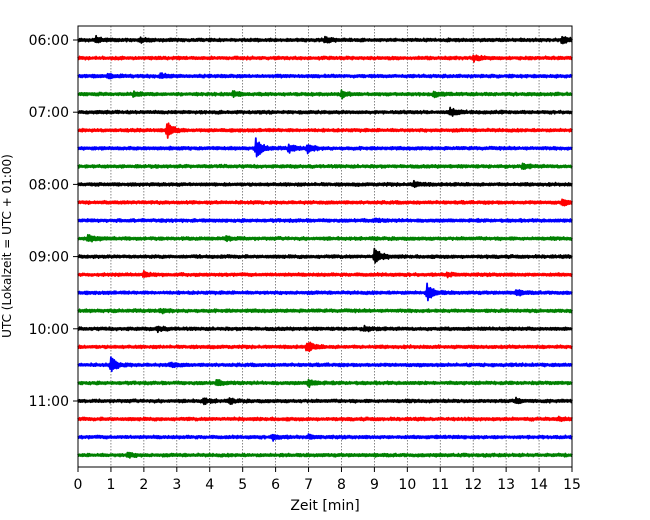 The image size is (650, 520). I want to click on y-tick-label: 10:00, so click(49, 330).